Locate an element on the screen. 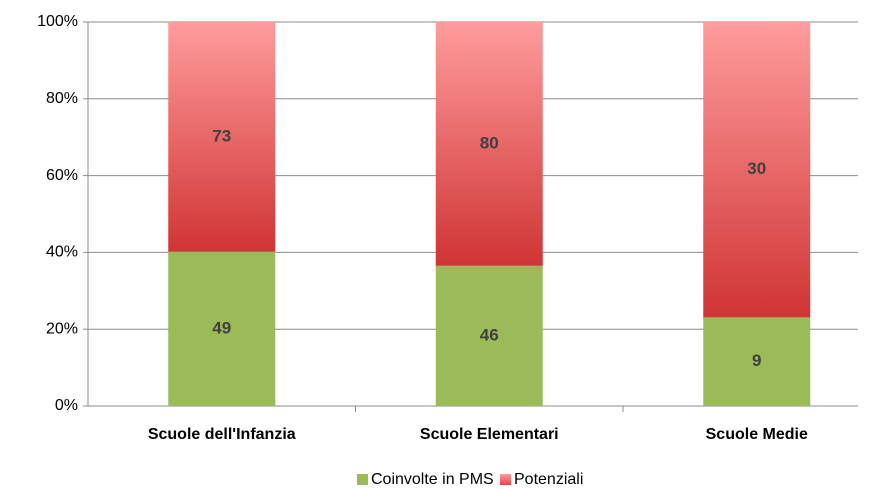  y-tick-label: 0% is located at coordinates (66, 405).